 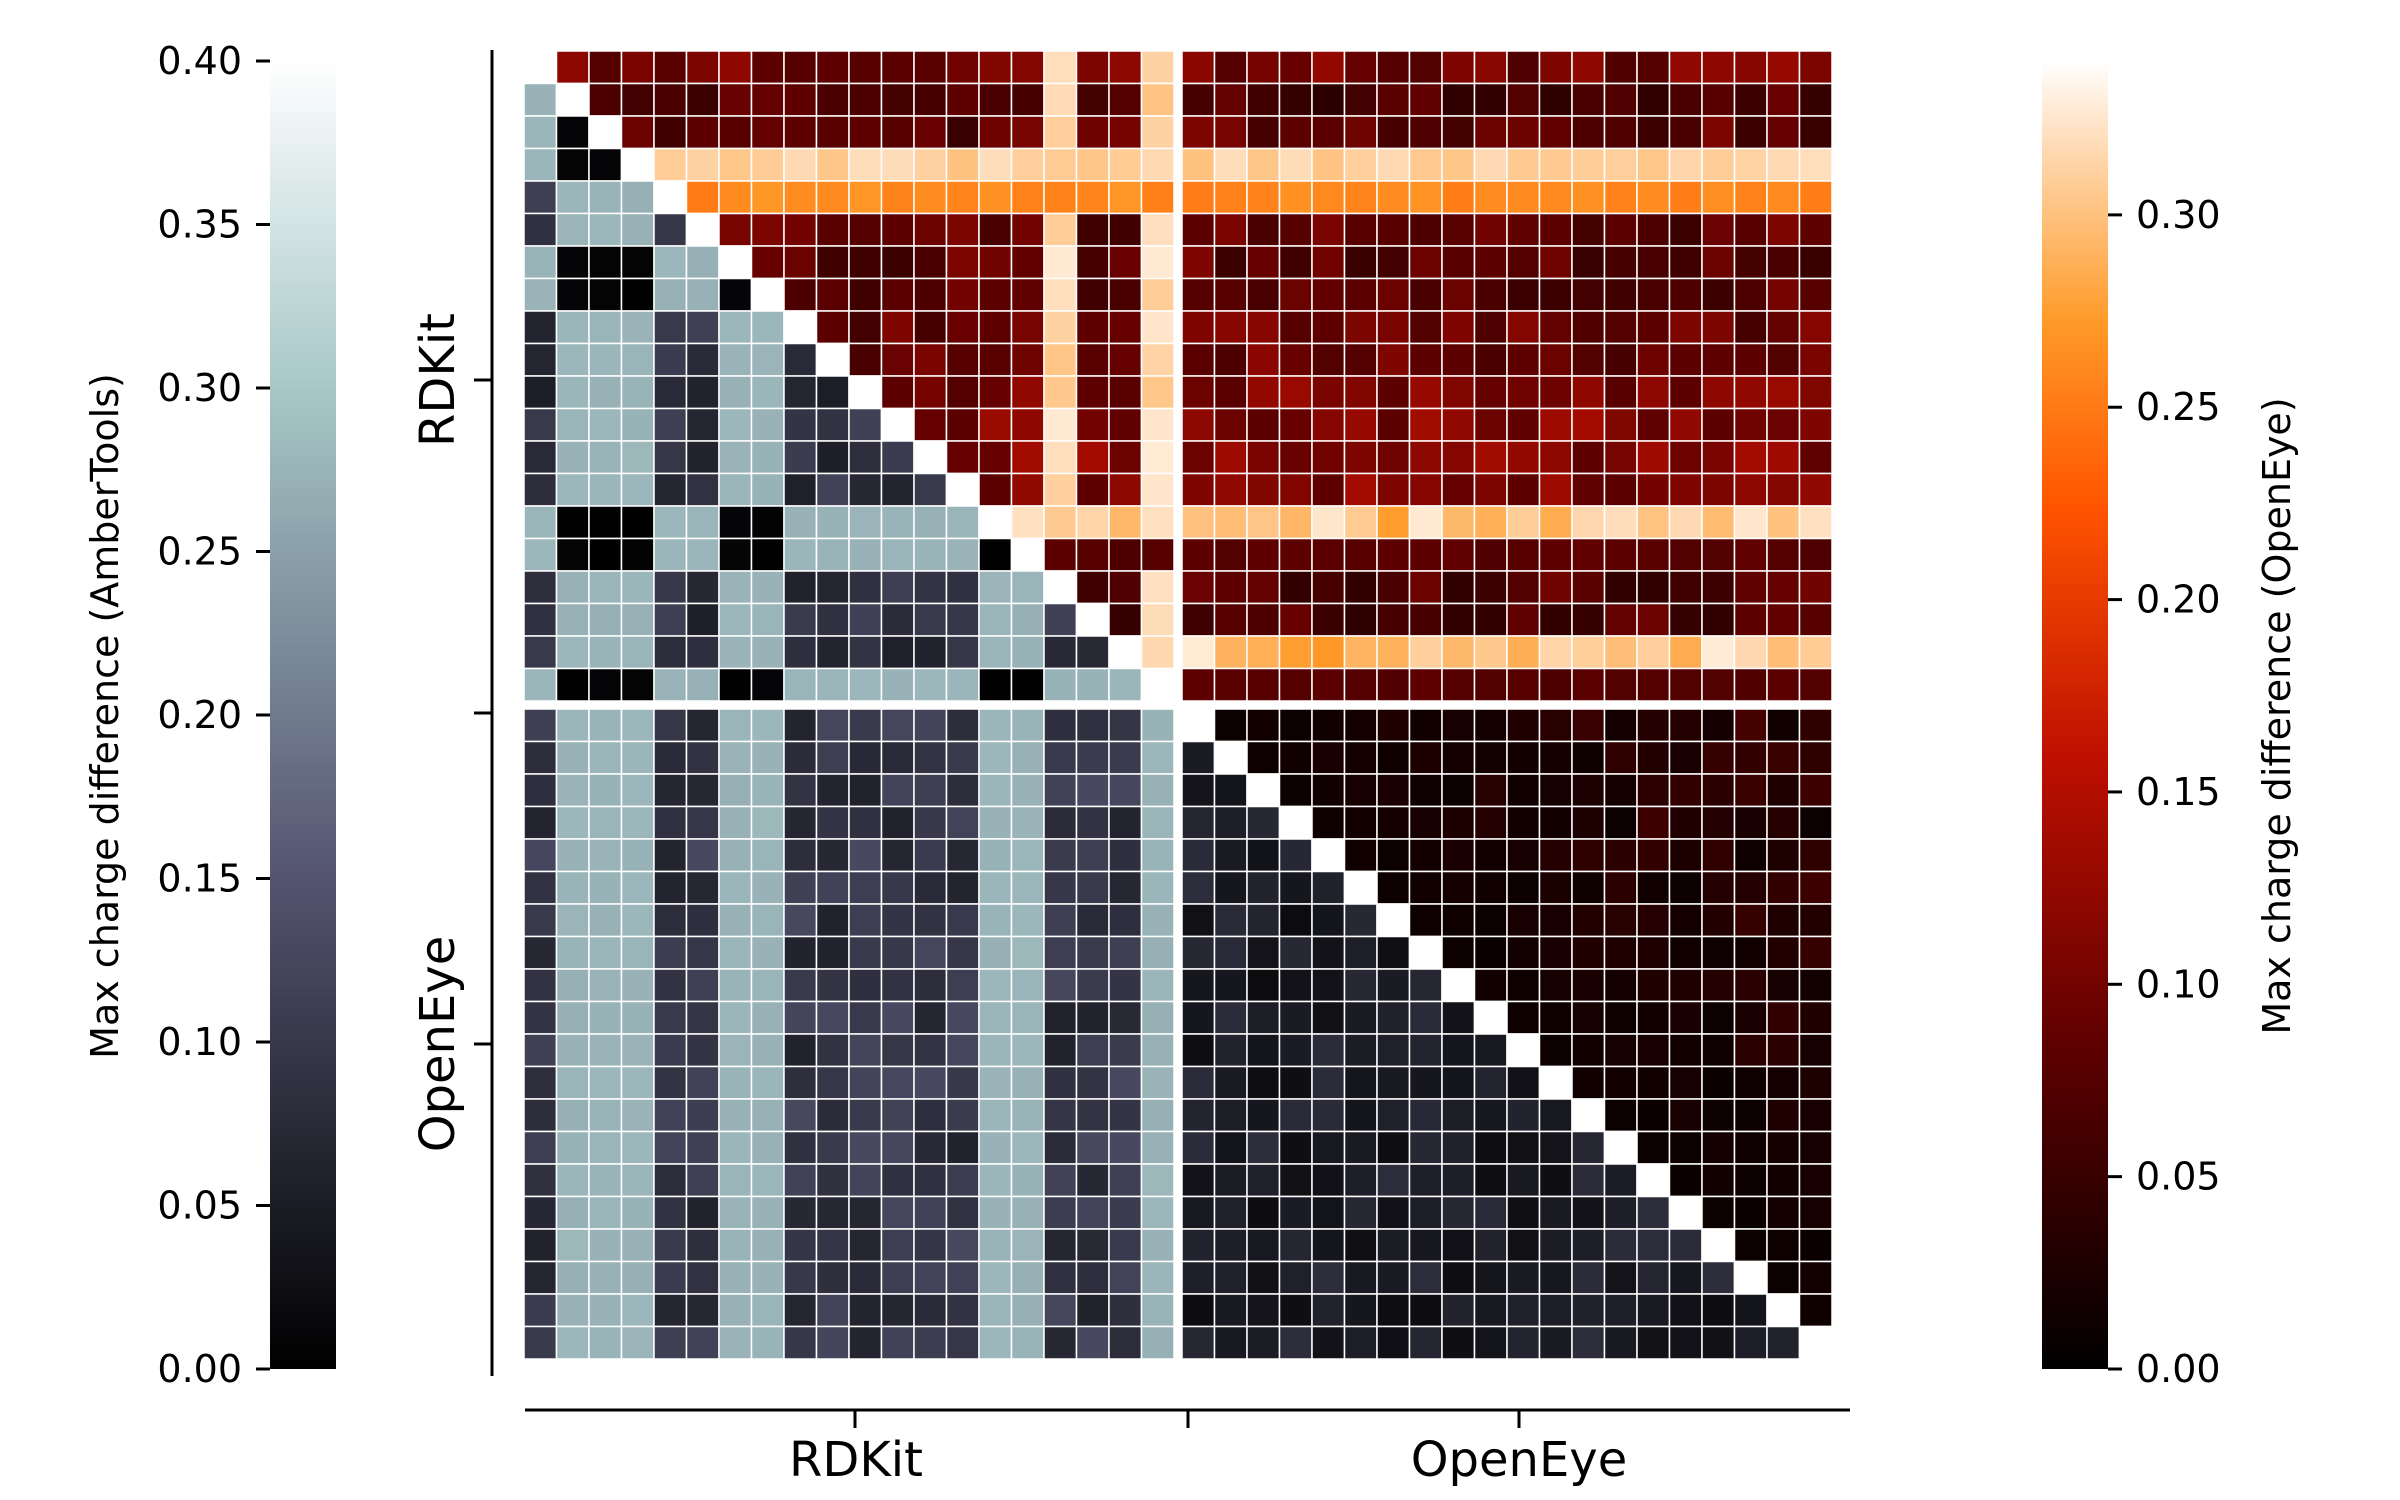 I want to click on colorbar-tick-label: 0.00, so click(x=2178, y=1369).